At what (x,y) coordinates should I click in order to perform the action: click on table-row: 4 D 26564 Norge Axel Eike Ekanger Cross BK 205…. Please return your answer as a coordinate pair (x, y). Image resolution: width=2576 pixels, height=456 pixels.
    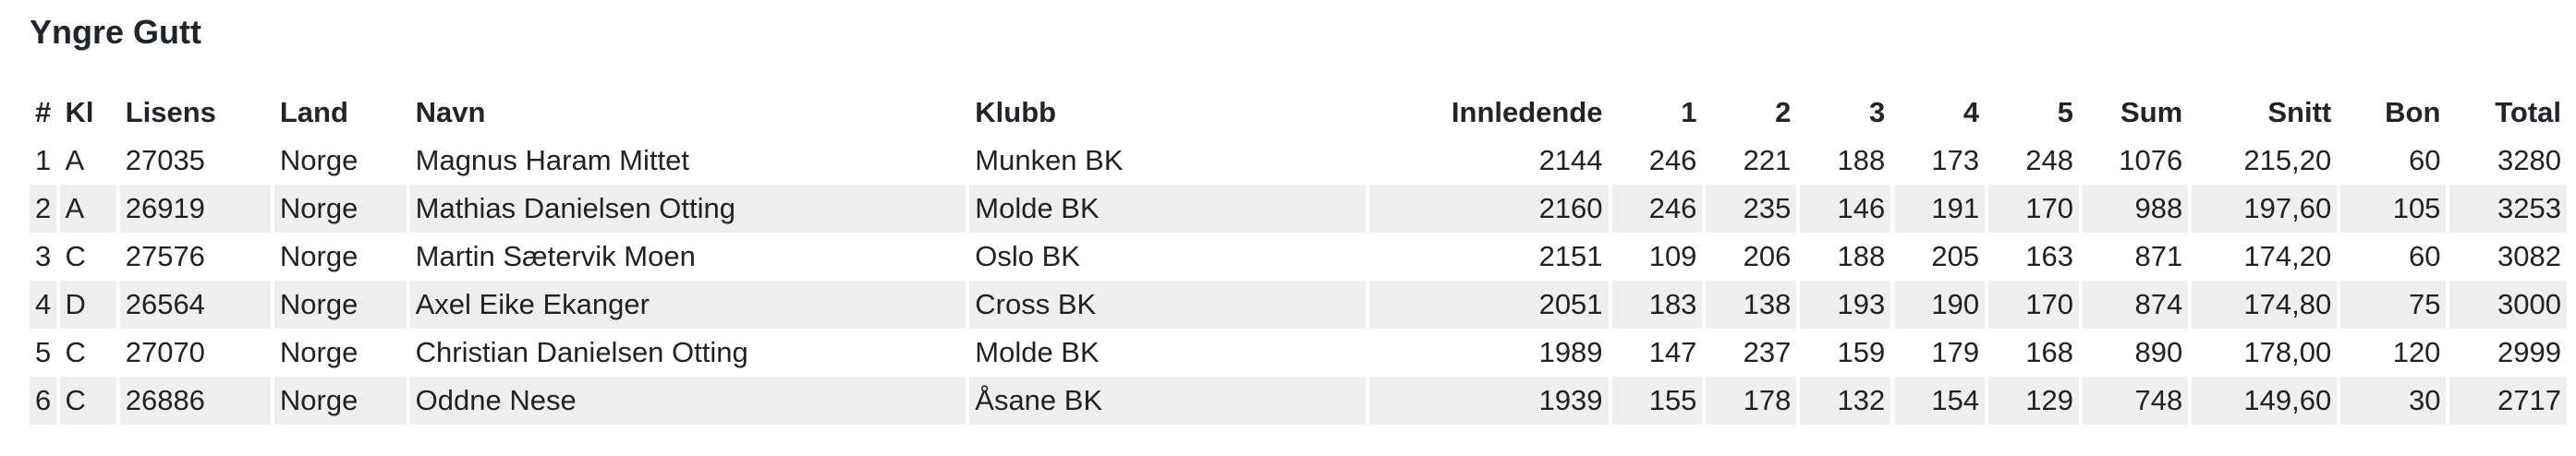
    Looking at the image, I should click on (1298, 305).